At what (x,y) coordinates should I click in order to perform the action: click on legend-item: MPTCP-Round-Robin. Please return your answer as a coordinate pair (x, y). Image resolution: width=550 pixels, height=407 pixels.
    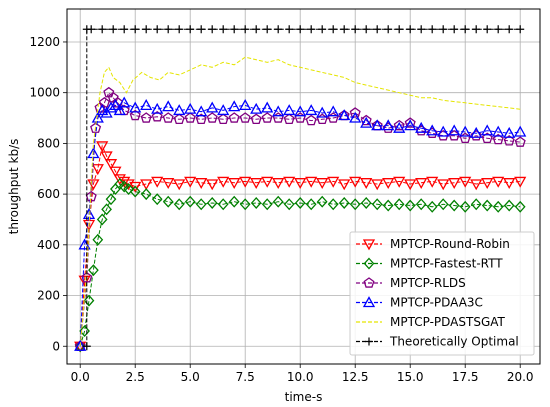
    Looking at the image, I should click on (433, 244).